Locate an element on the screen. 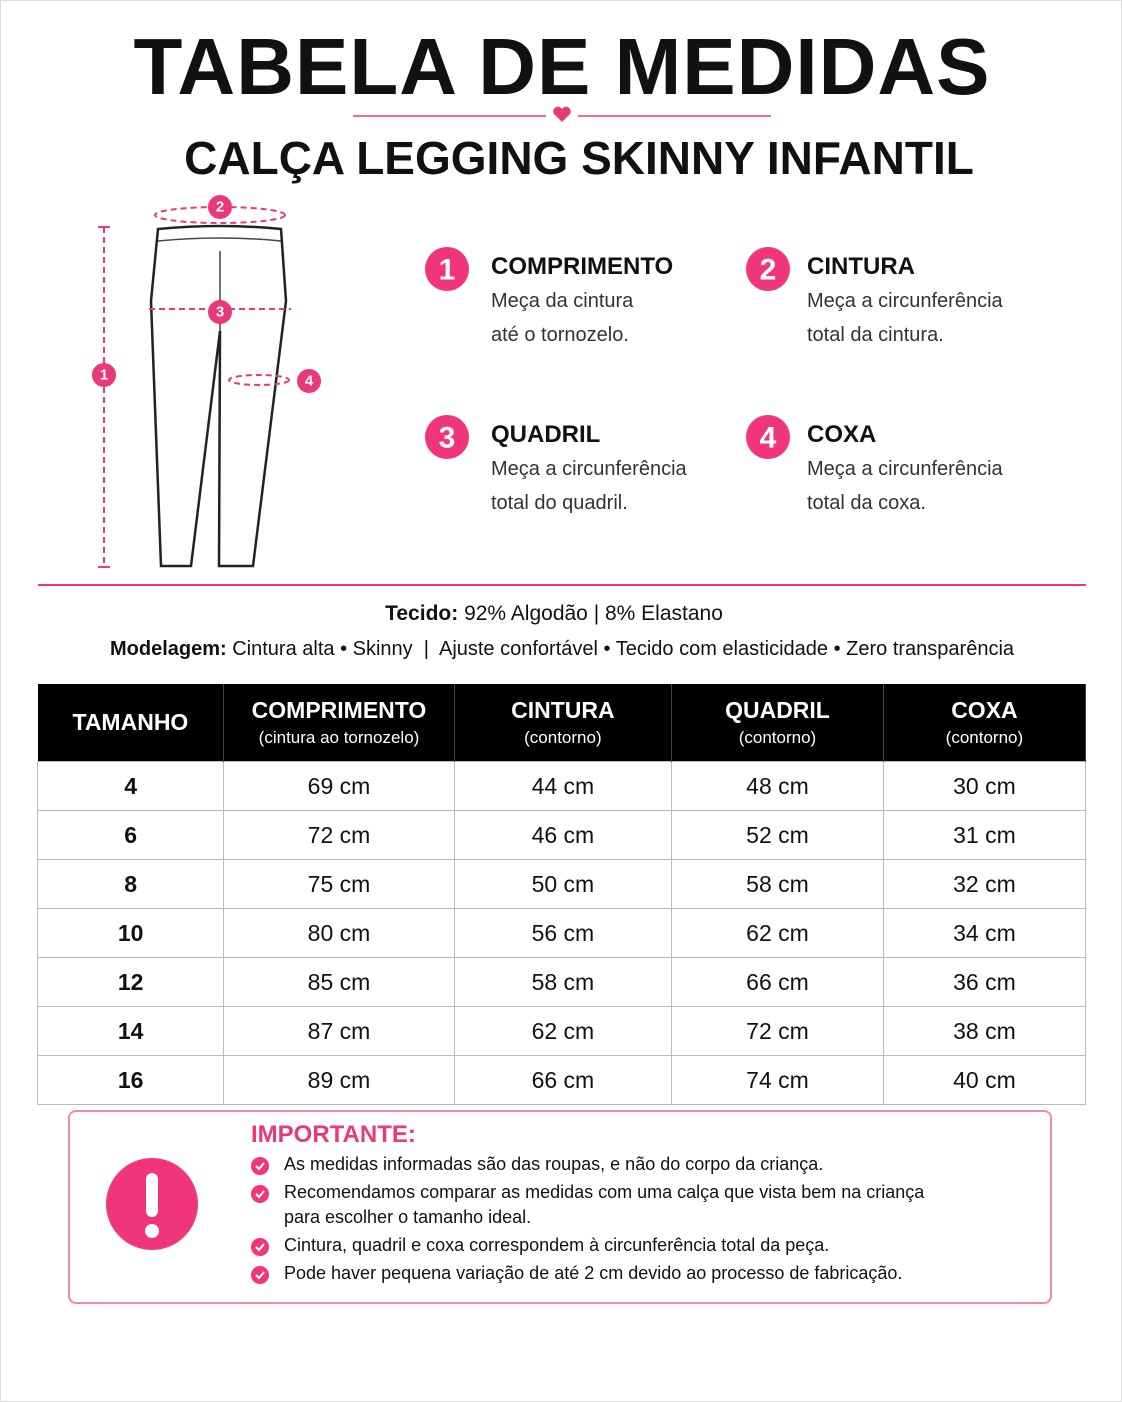  cell: 40 cm is located at coordinates (984, 1080).